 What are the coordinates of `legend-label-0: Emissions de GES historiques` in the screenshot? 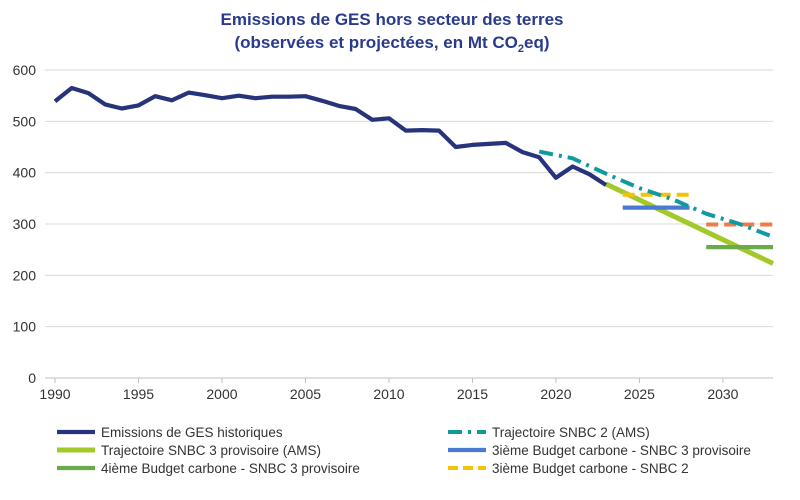 It's located at (192, 432).